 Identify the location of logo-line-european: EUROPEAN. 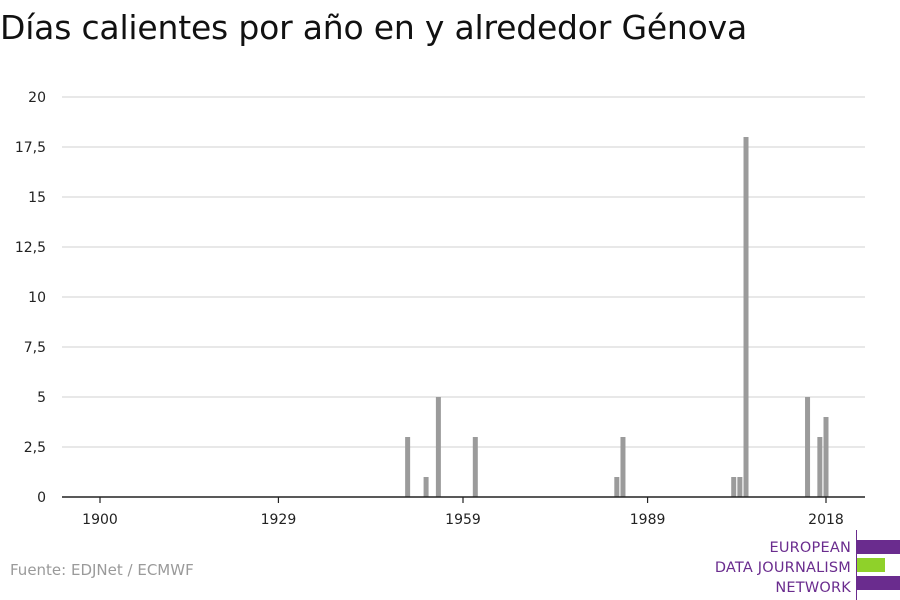
(810, 548).